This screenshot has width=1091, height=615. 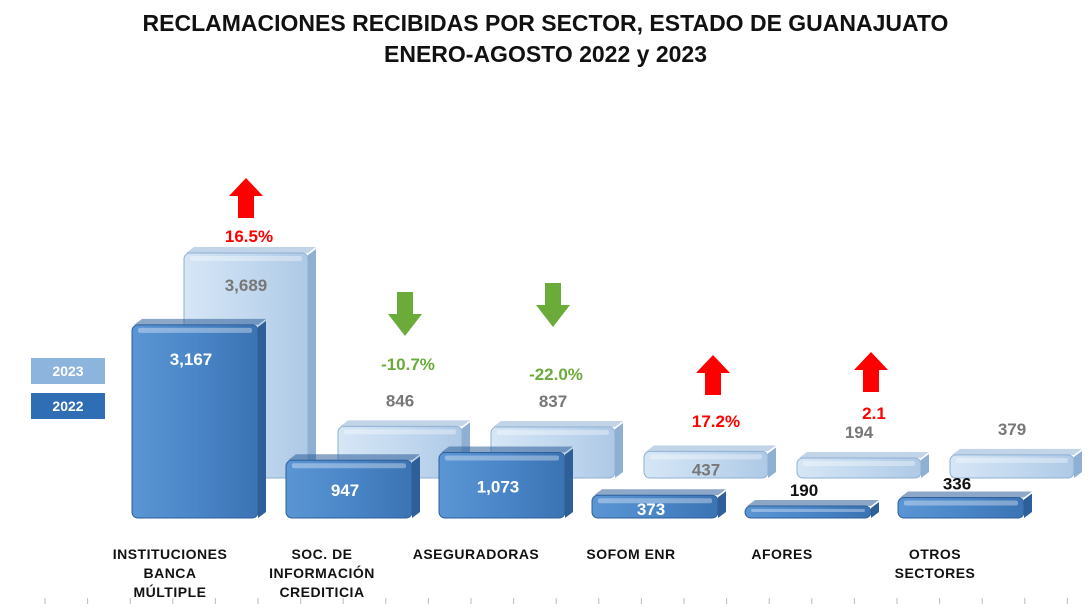 What do you see at coordinates (553, 401) in the screenshot?
I see `value-label-2023: 837` at bounding box center [553, 401].